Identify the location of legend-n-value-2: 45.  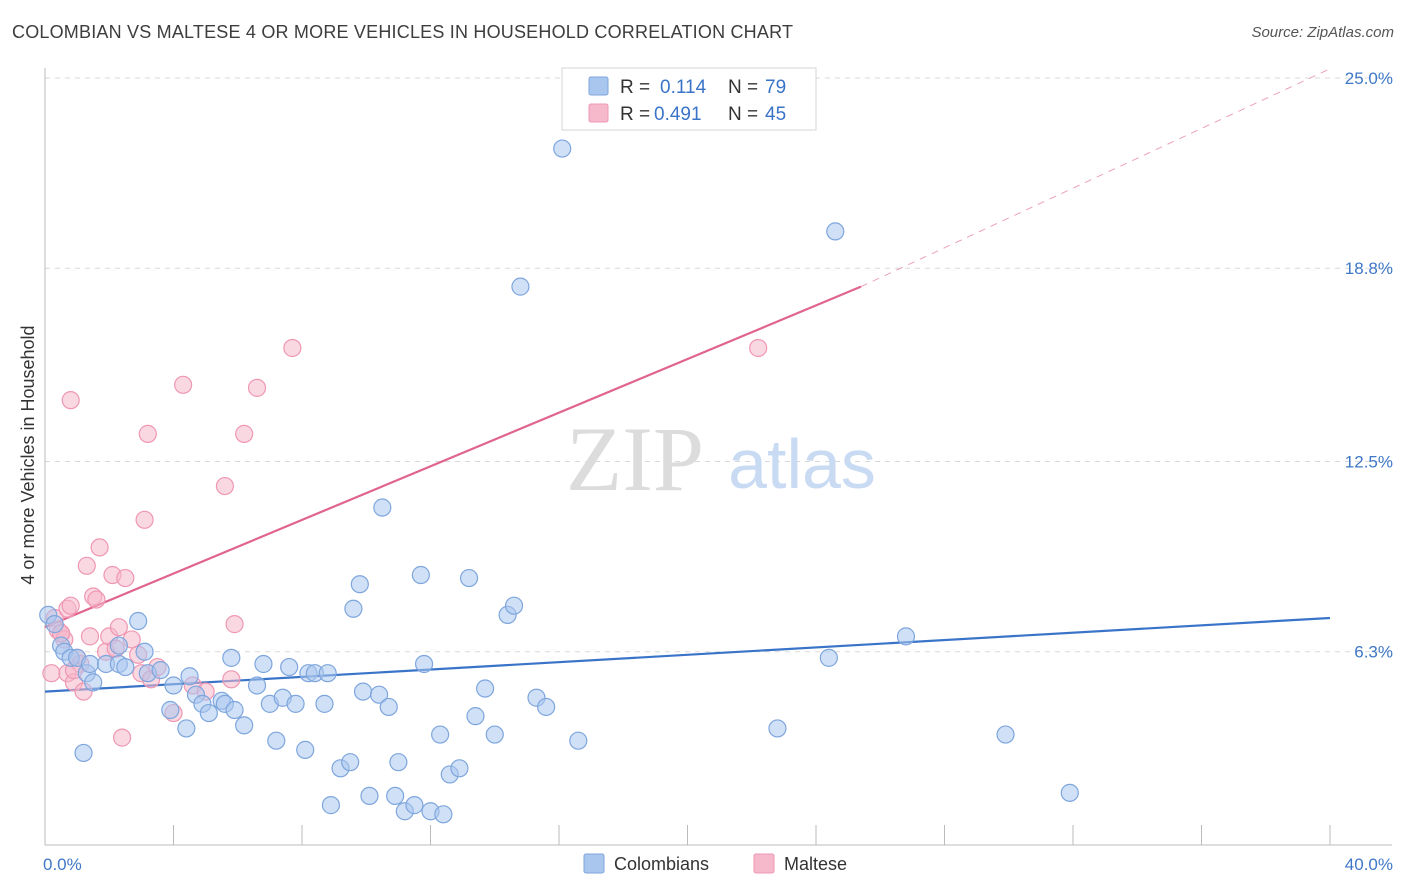
(775, 114).